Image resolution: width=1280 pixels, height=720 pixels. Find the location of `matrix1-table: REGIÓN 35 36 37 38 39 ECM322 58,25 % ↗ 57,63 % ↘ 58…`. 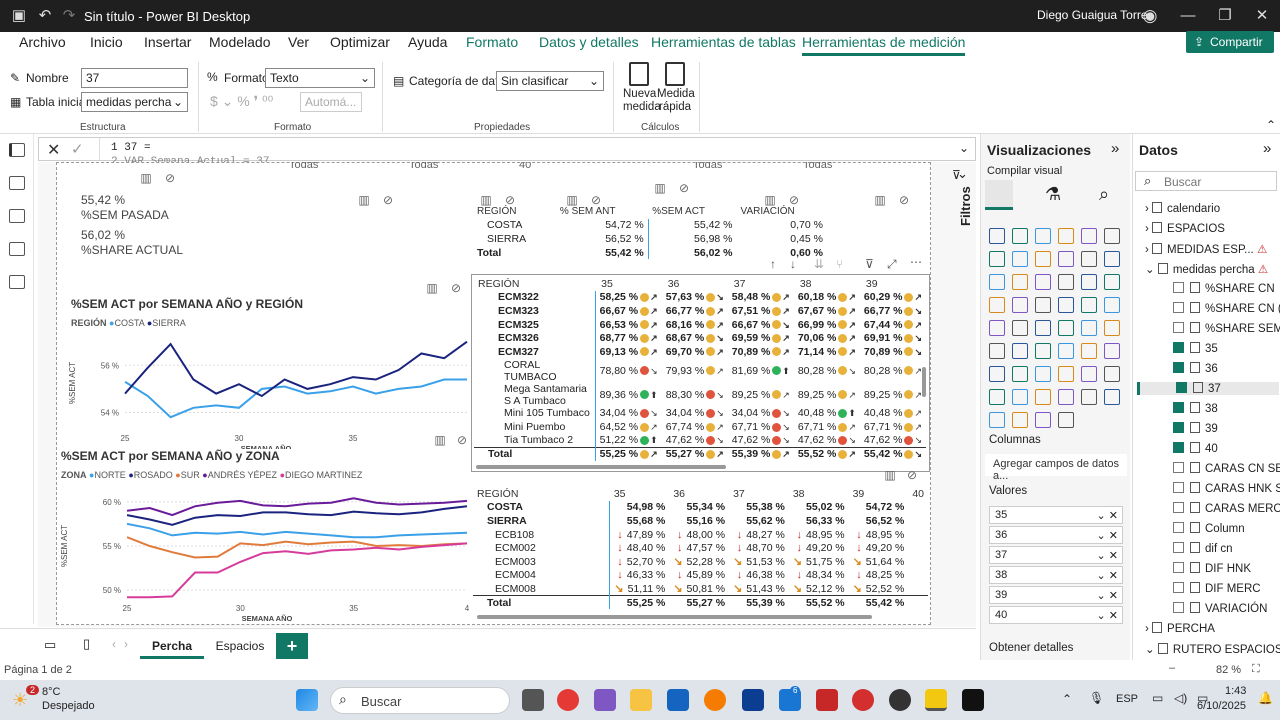

matrix1-table: REGIÓN 35 36 37 38 39 ECM322 58,25 % ↗ 57,63 % ↘ 58… is located at coordinates (700, 369).